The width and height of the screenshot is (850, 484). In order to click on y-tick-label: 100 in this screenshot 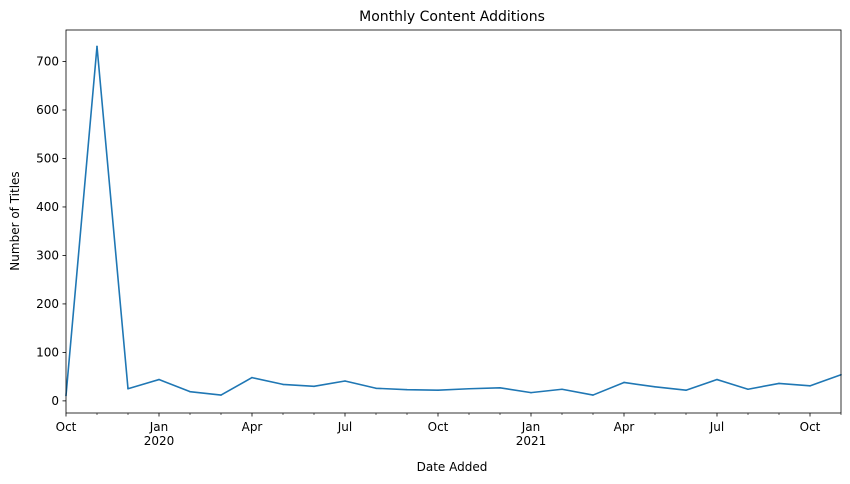, I will do `click(47, 352)`.